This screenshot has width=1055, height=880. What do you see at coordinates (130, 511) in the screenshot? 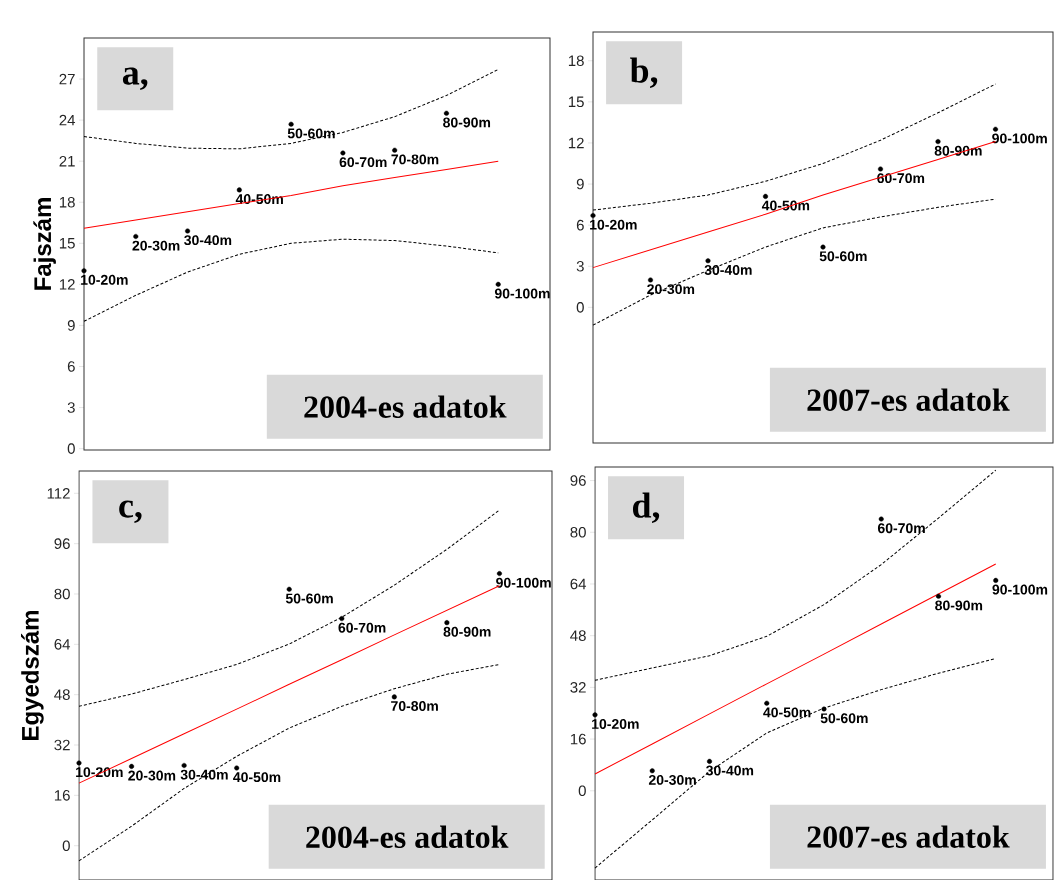
I see `text: c,` at bounding box center [130, 511].